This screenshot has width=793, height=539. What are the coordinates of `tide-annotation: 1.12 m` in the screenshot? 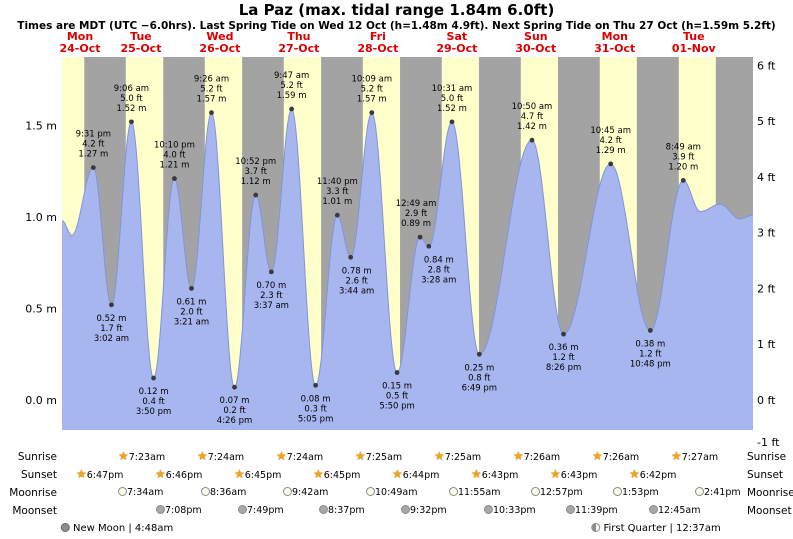 It's located at (256, 182).